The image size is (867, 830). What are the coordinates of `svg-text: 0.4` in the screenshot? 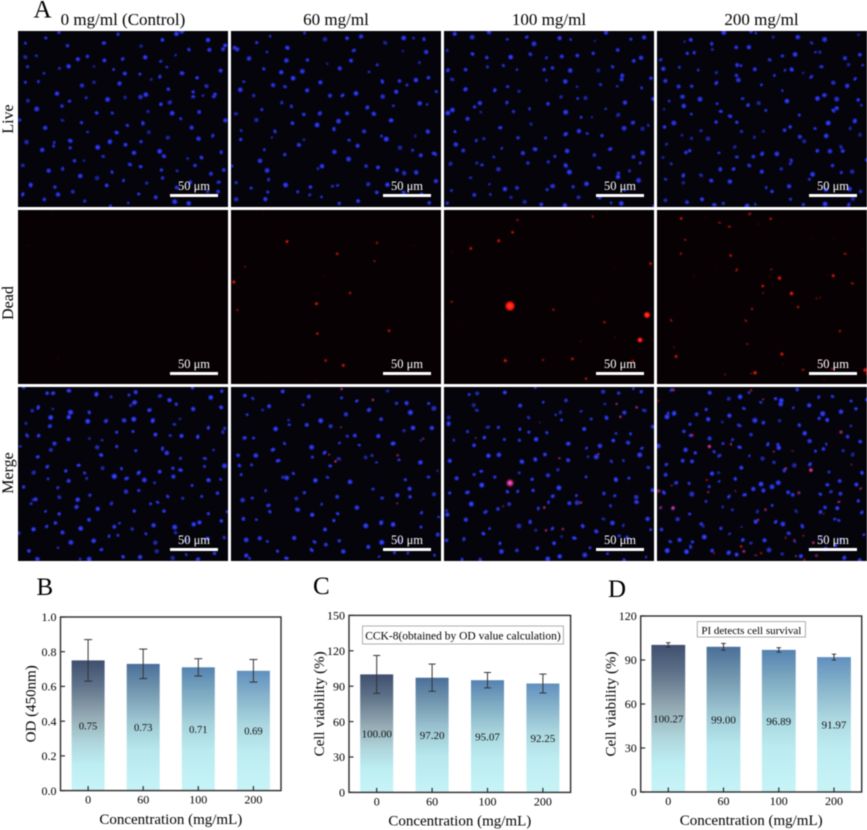 It's located at (49, 721).